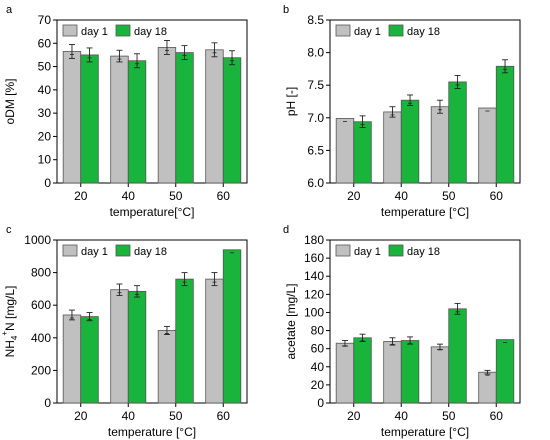  Describe the element at coordinates (314, 276) in the screenshot. I see `y-tick-label: 140` at that location.